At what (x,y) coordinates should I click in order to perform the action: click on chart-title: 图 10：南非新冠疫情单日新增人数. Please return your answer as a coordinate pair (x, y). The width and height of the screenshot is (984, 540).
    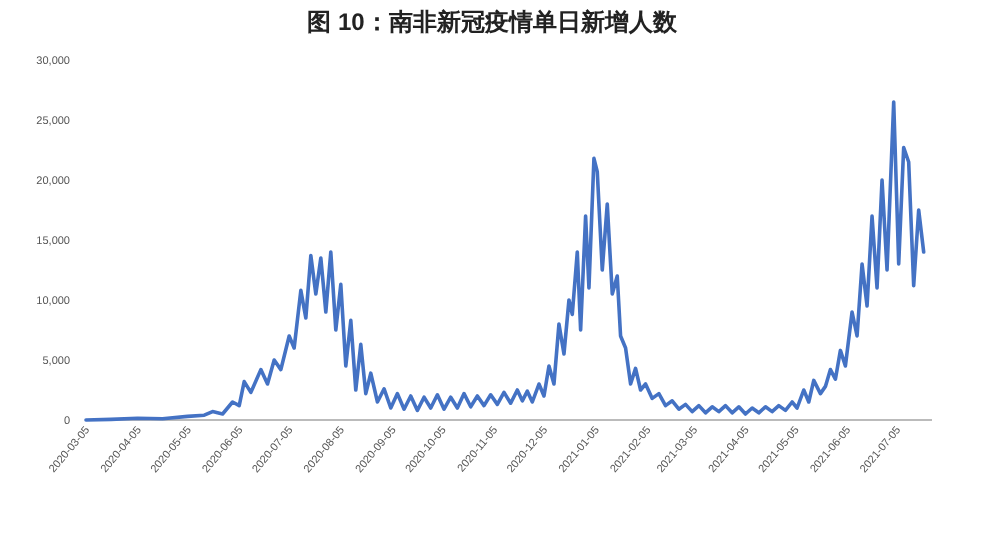
    Looking at the image, I should click on (493, 22).